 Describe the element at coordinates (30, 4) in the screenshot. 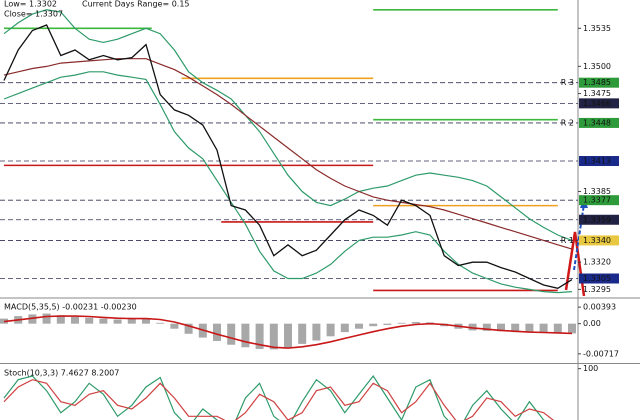

I see `info-text: Low= 1.3302` at that location.